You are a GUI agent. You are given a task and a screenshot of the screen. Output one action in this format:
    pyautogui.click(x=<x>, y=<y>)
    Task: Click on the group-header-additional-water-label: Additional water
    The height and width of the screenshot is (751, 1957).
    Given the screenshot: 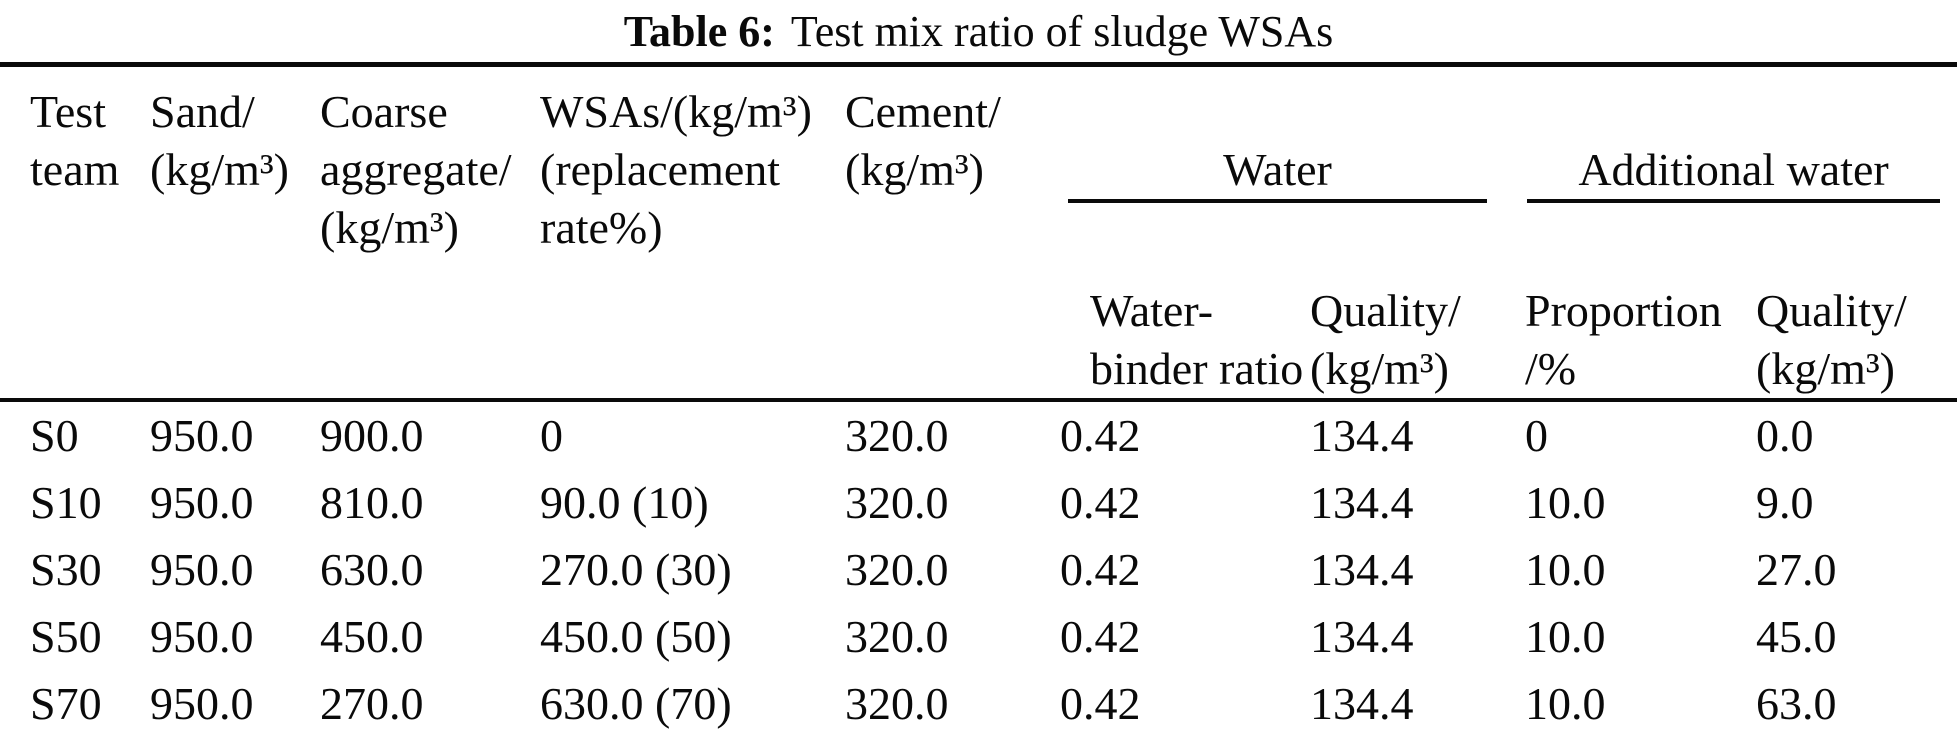 What is the action you would take?
    pyautogui.click(x=1734, y=164)
    